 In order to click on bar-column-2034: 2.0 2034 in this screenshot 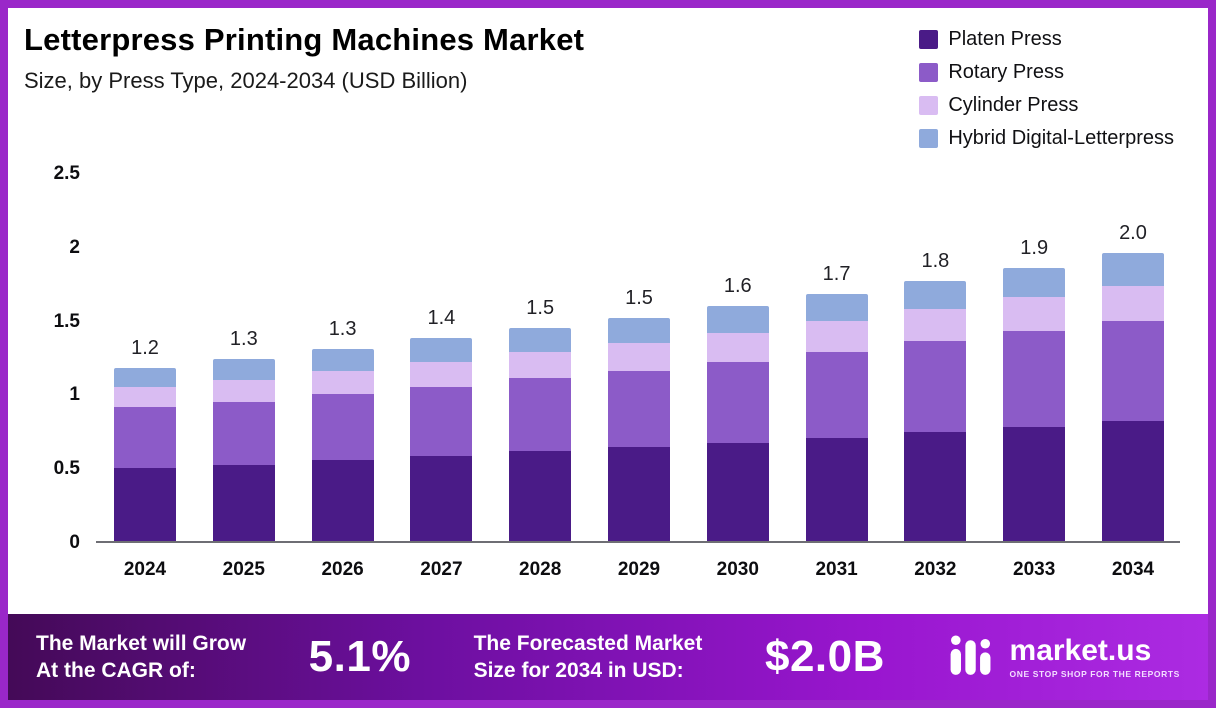, I will do `click(1132, 377)`.